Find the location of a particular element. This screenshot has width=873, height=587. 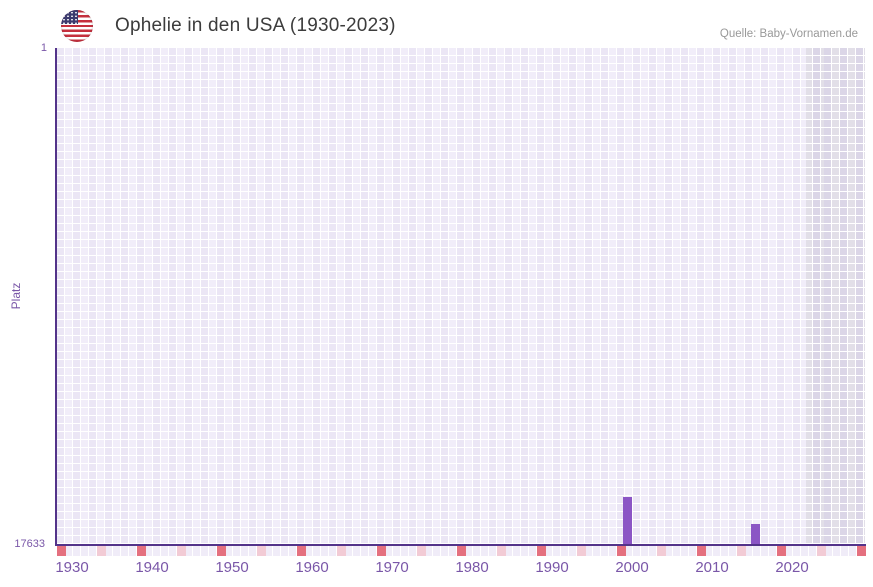

y-tick-top: 1 is located at coordinates (43, 48).